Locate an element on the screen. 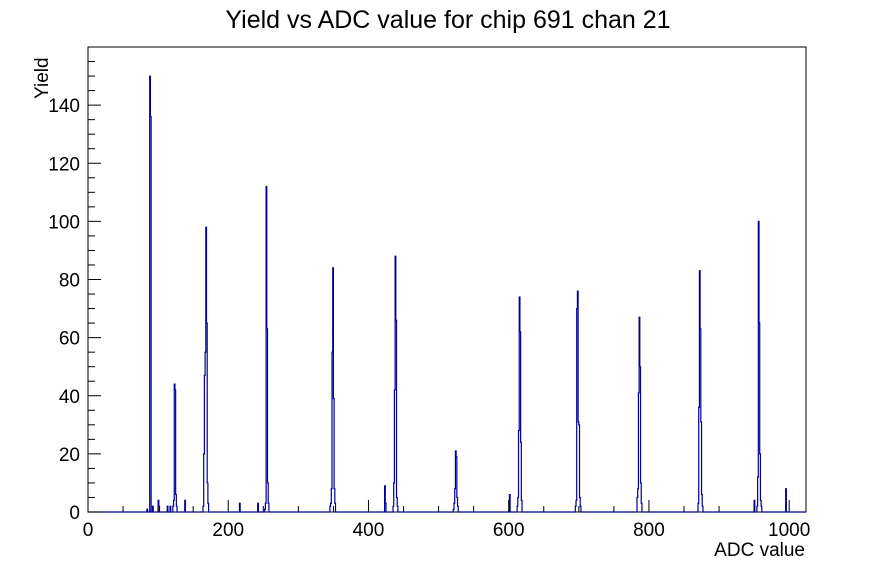 Image resolution: width=896 pixels, height=572 pixels. y-axis-tick-label: 140 is located at coordinates (64, 106).